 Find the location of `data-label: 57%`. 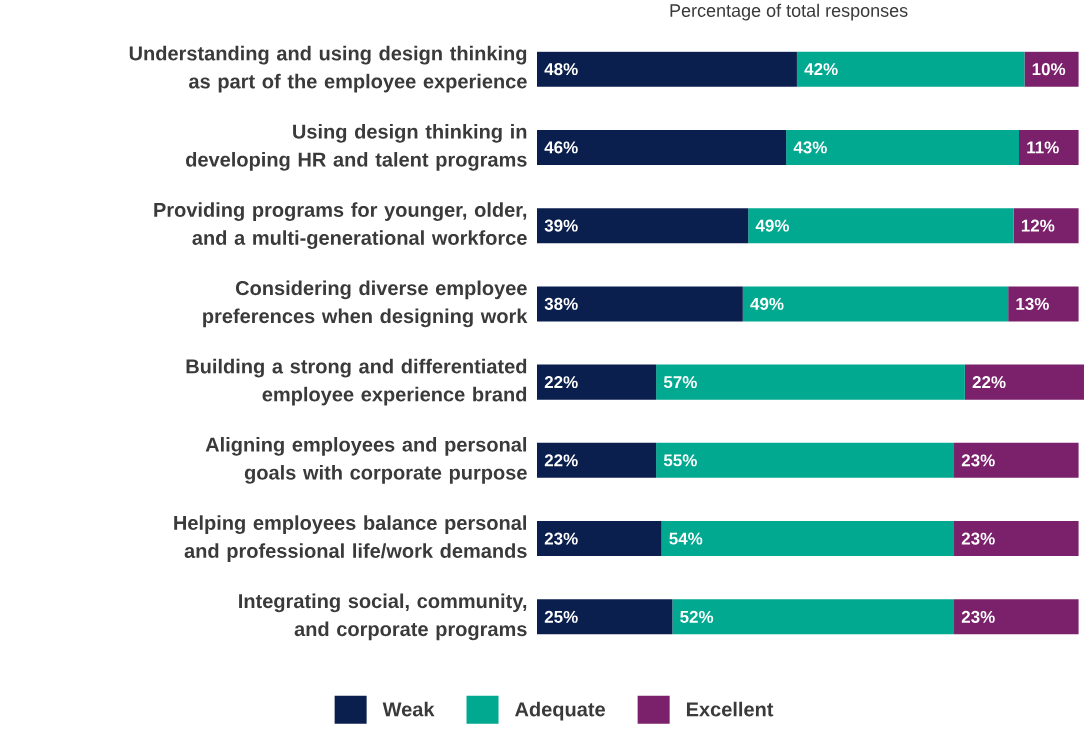

data-label: 57% is located at coordinates (680, 382).